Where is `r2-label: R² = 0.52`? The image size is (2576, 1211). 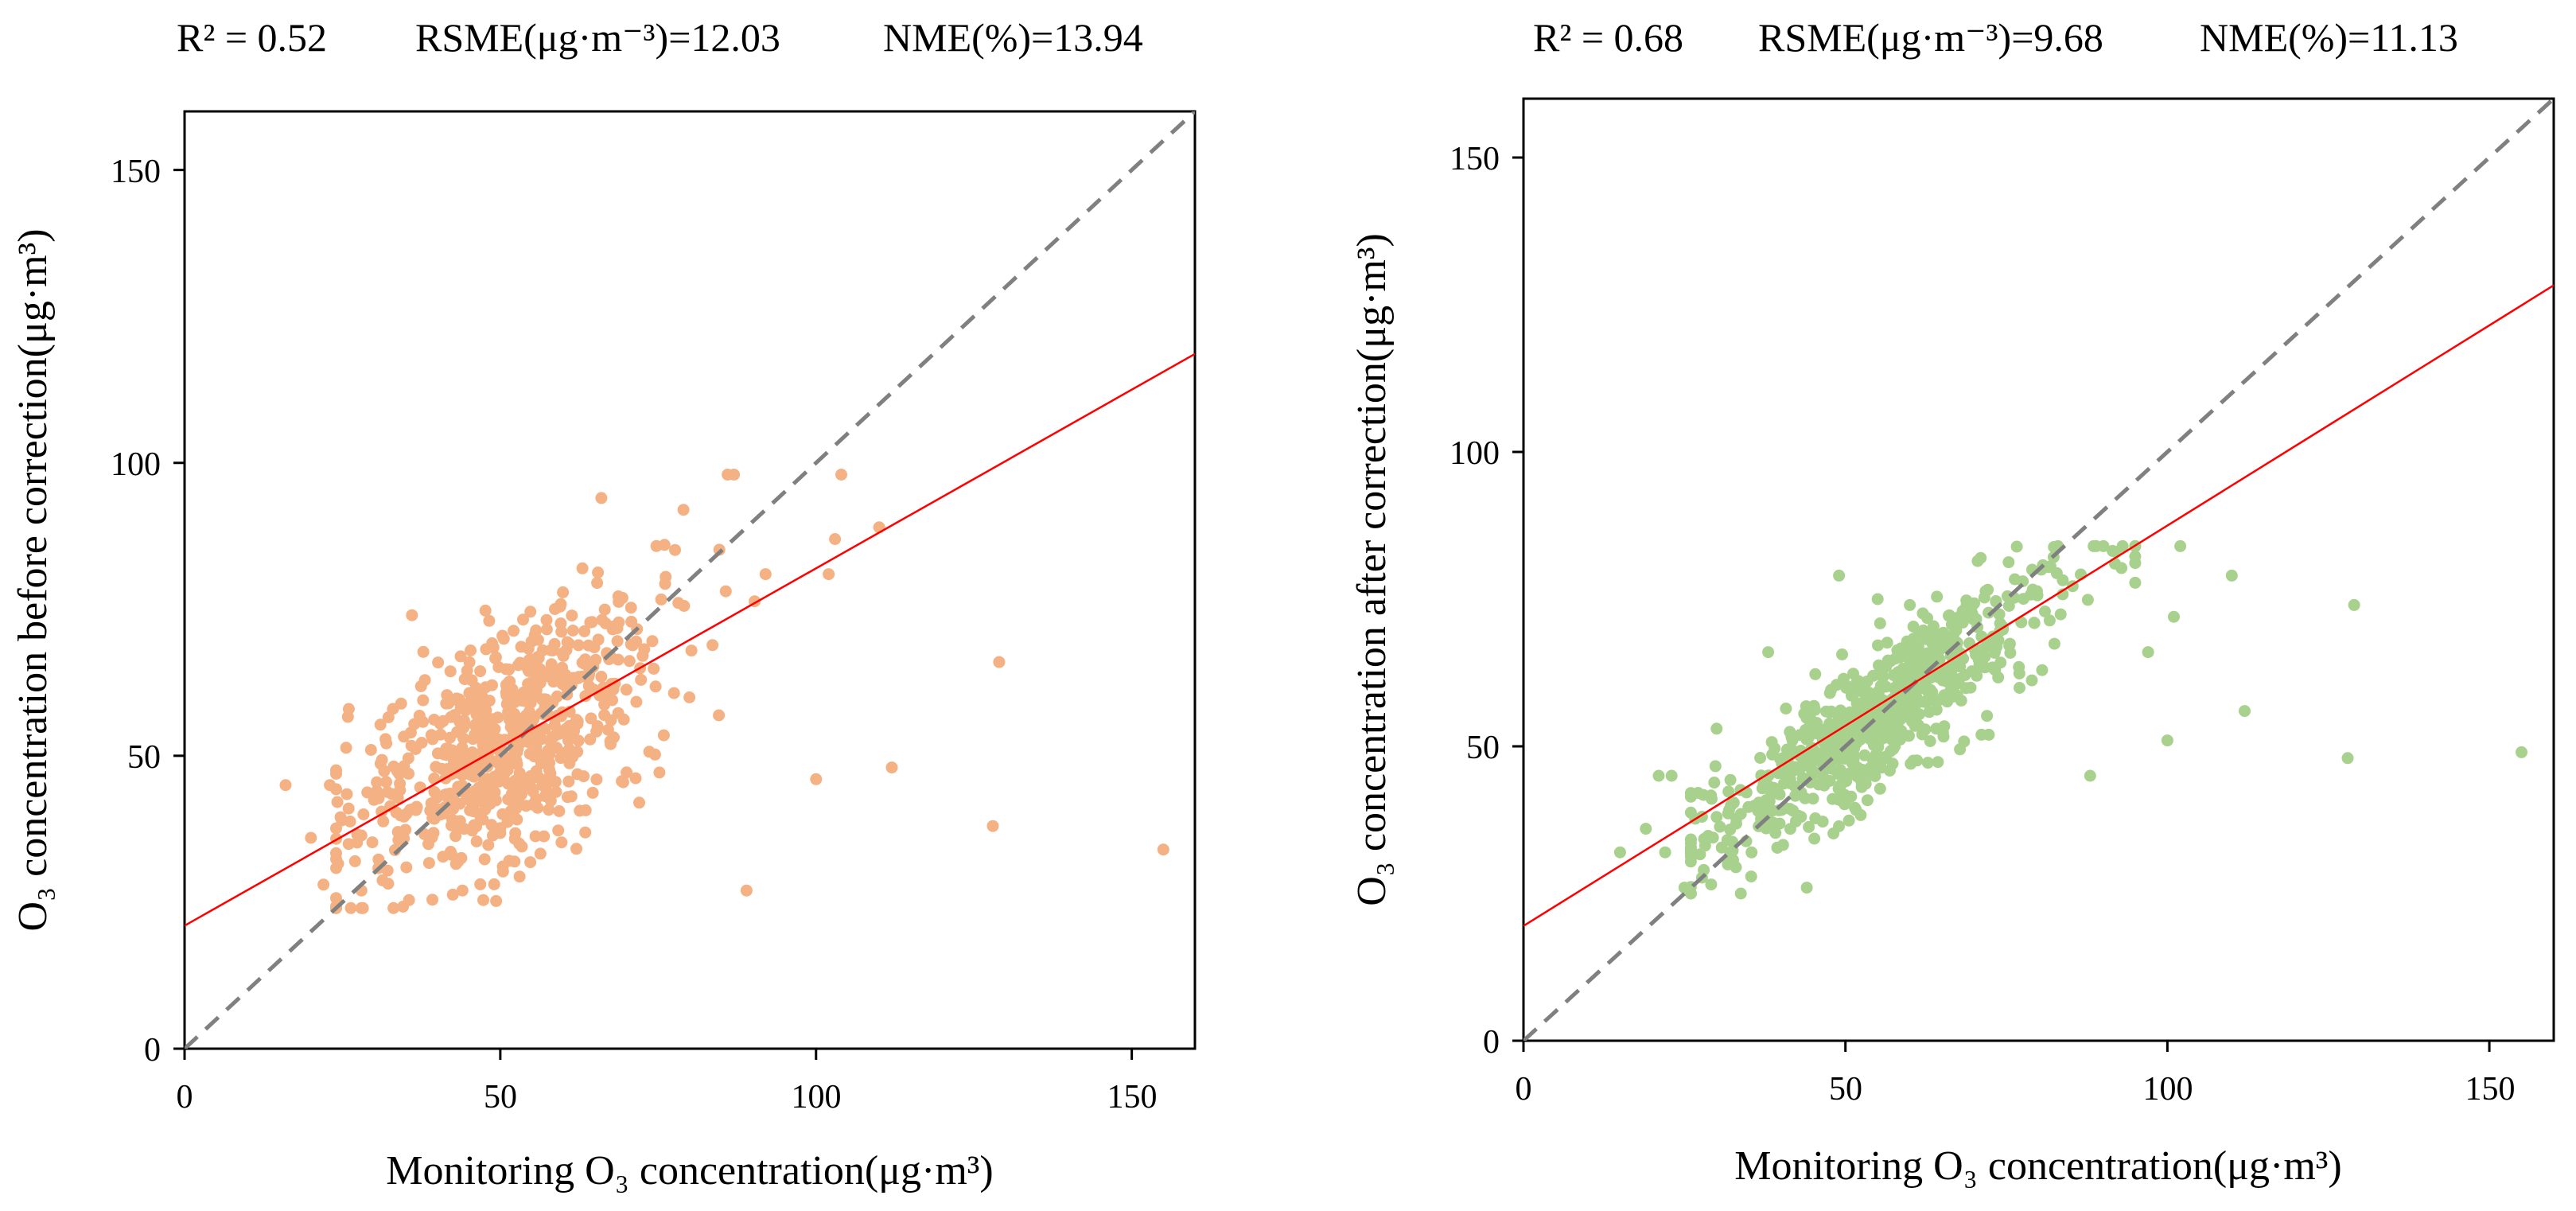
r2-label: R² = 0.52 is located at coordinates (252, 37).